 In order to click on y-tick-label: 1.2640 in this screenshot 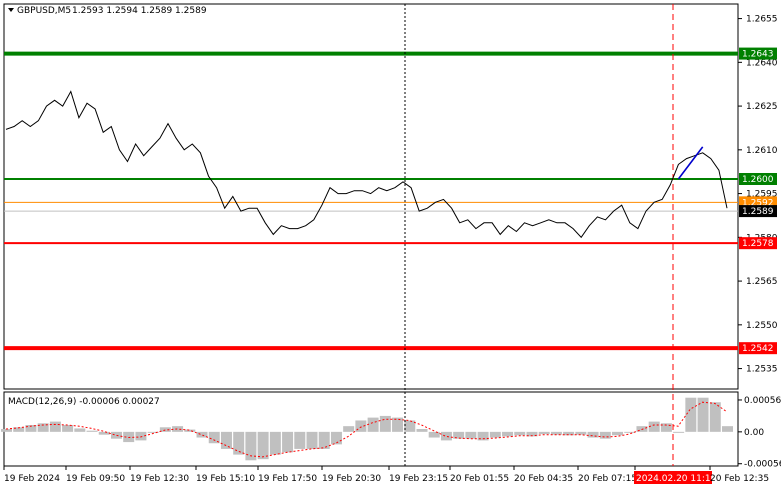, I will do `click(762, 63)`.